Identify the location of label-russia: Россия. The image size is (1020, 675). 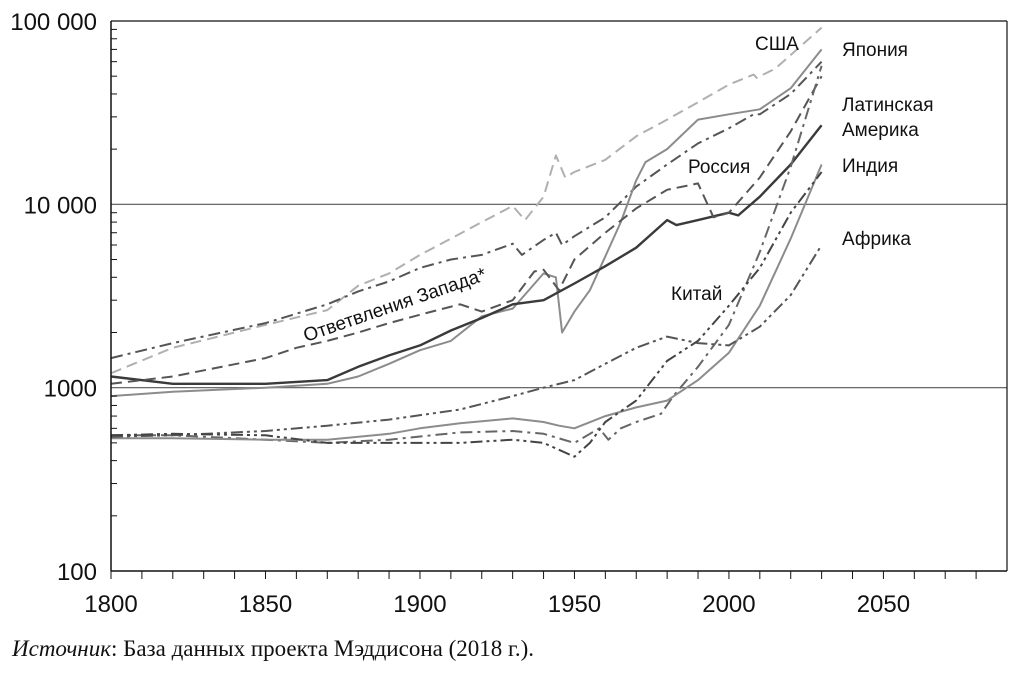
(719, 167).